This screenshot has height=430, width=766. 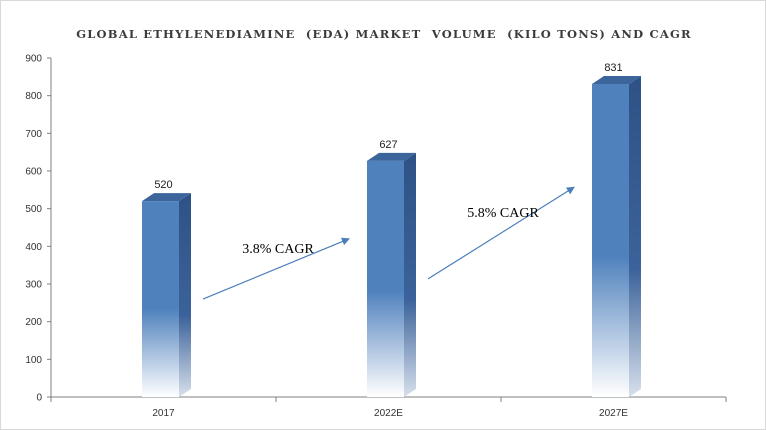 I want to click on y-tick-label: 600, so click(x=33, y=172).